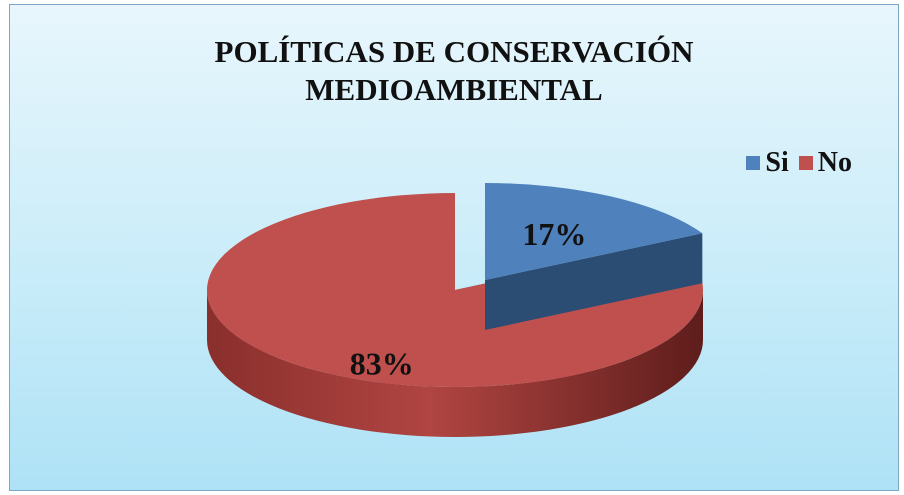 Image resolution: width=904 pixels, height=495 pixels. I want to click on legend: Si No, so click(799, 163).